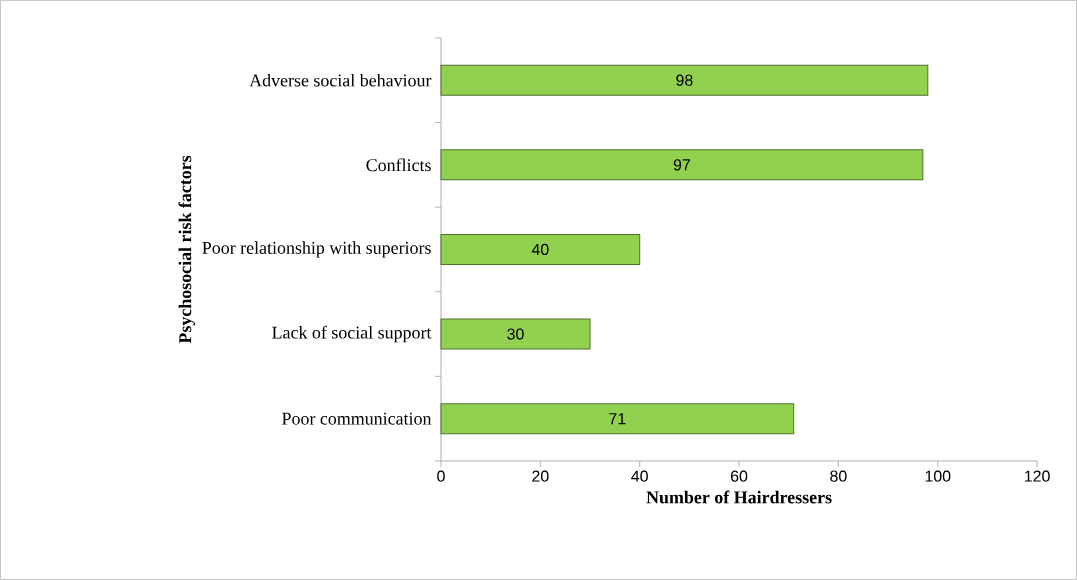  I want to click on y-tick-label: Lack of social support, so click(352, 334).